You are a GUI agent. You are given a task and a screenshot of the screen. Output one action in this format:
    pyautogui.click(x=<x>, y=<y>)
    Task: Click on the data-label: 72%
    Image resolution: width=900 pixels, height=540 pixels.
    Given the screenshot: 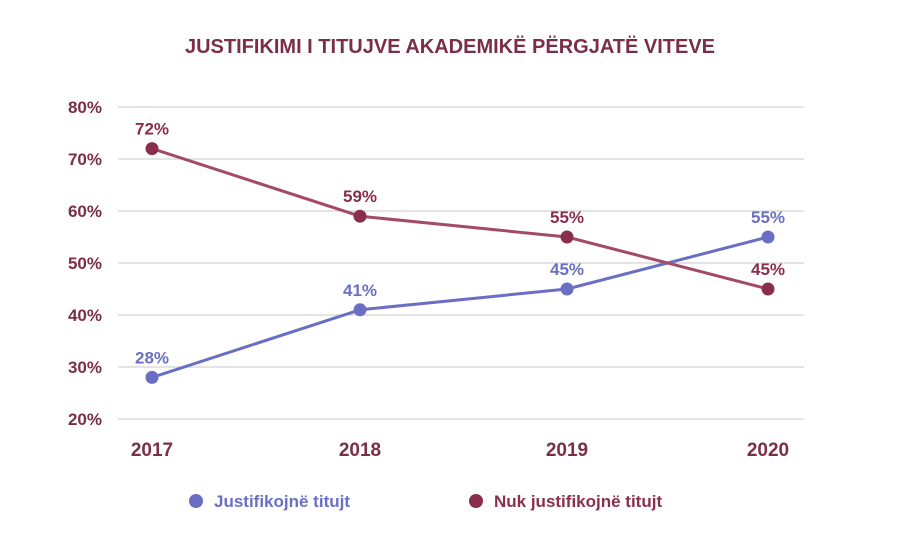 What is the action you would take?
    pyautogui.click(x=152, y=129)
    